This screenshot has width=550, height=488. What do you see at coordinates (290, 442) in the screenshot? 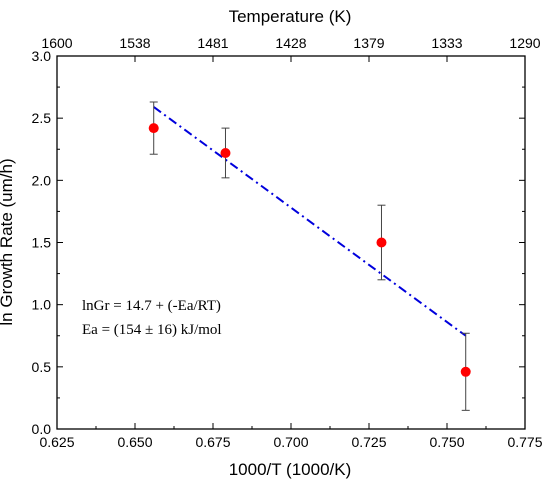
I see `x-tick-label: 0.700` at bounding box center [290, 442].